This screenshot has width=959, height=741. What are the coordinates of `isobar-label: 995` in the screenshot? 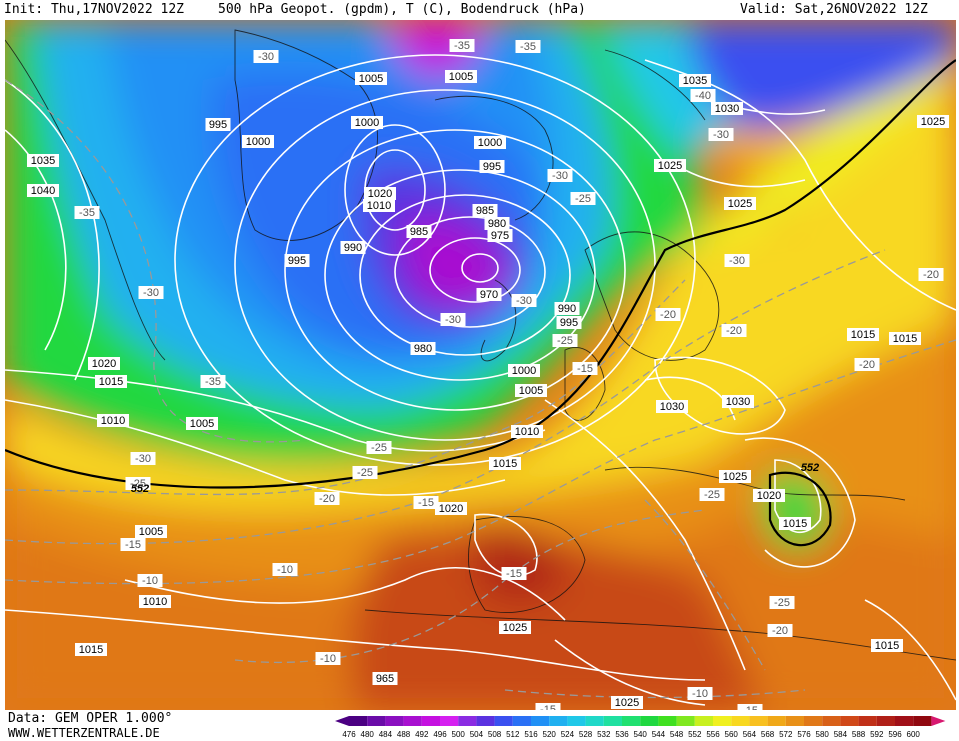 It's located at (569, 322).